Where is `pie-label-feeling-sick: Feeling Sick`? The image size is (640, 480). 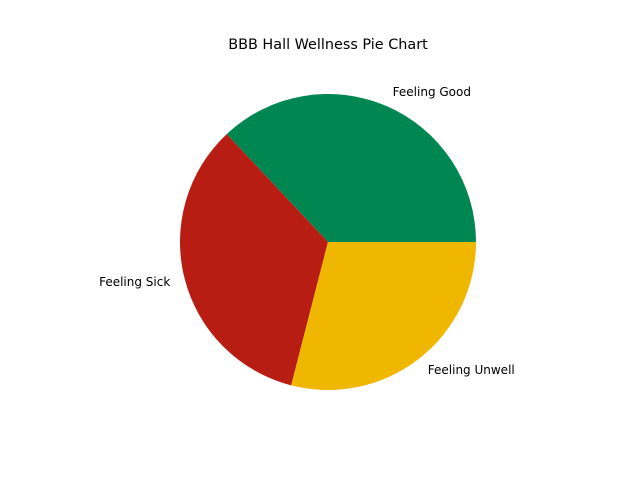 pie-label-feeling-sick: Feeling Sick is located at coordinates (134, 282).